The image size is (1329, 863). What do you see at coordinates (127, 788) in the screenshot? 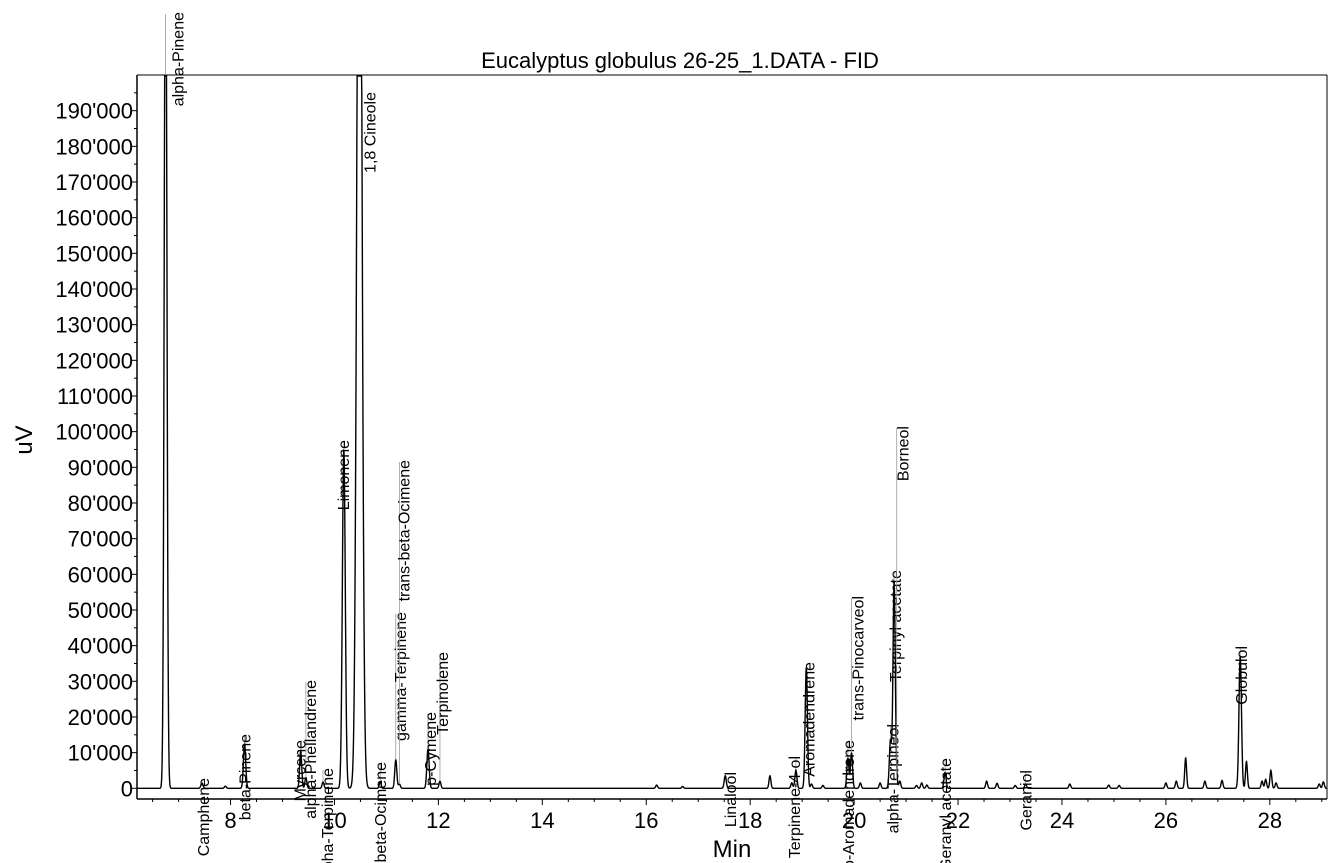
I see `y-tick-label: 0` at bounding box center [127, 788].